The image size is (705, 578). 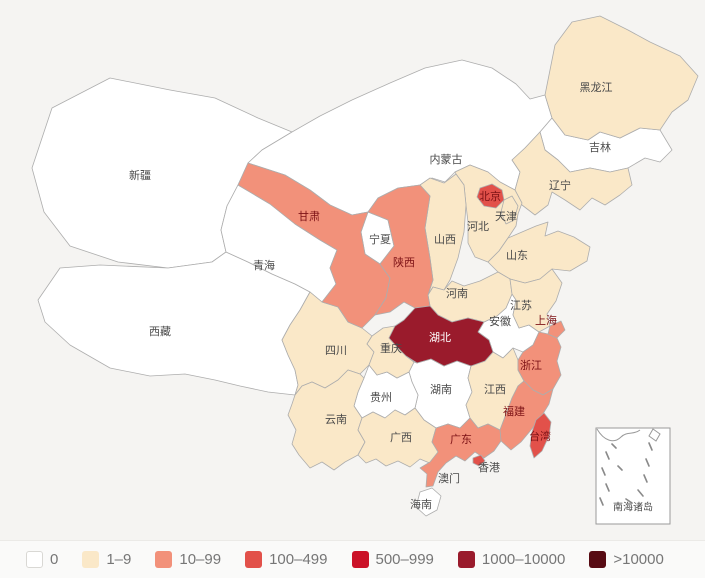 I want to click on region-label-zhejiang: 浙江, so click(x=531, y=365).